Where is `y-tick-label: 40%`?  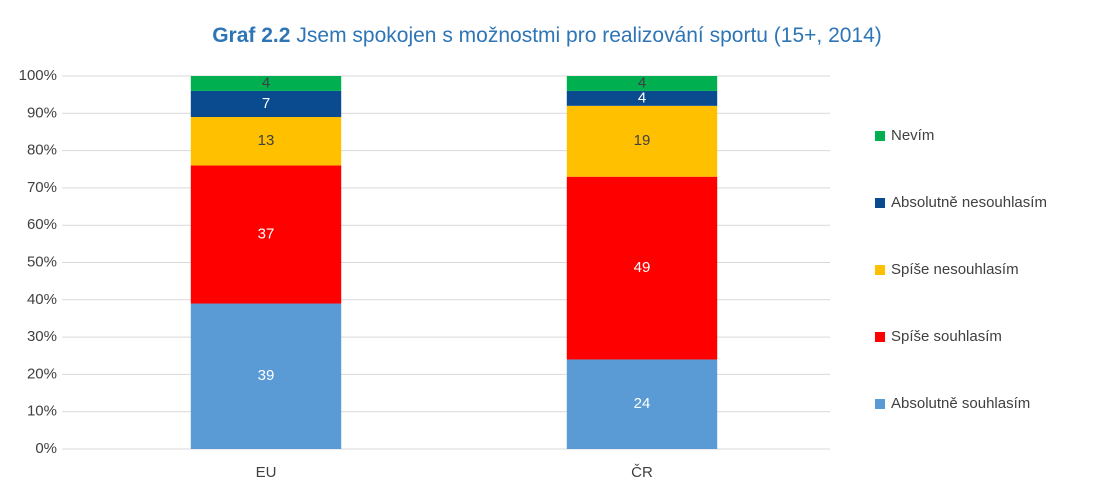 y-tick-label: 40% is located at coordinates (42, 299).